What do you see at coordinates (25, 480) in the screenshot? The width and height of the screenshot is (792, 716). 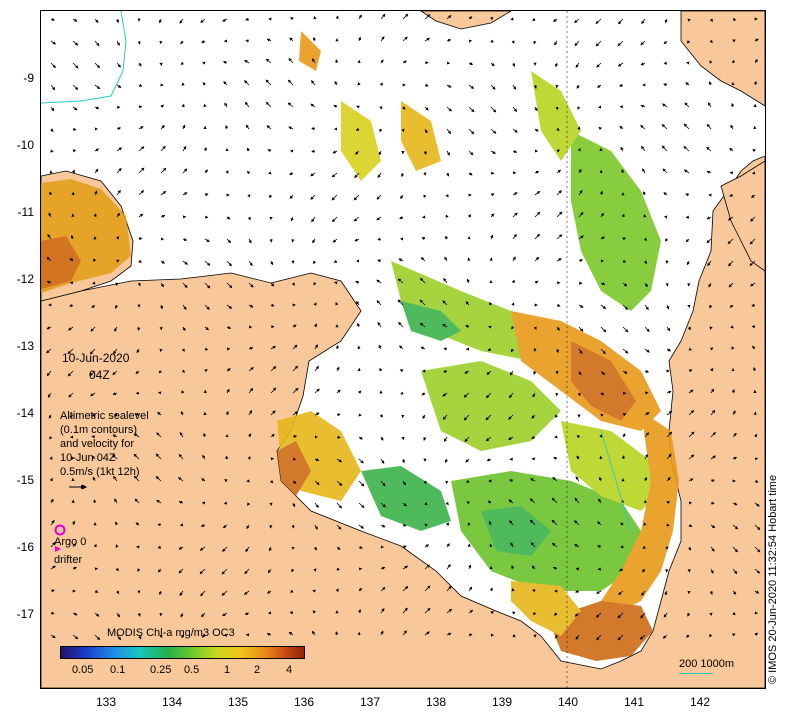 I see `y-tick: -15` at bounding box center [25, 480].